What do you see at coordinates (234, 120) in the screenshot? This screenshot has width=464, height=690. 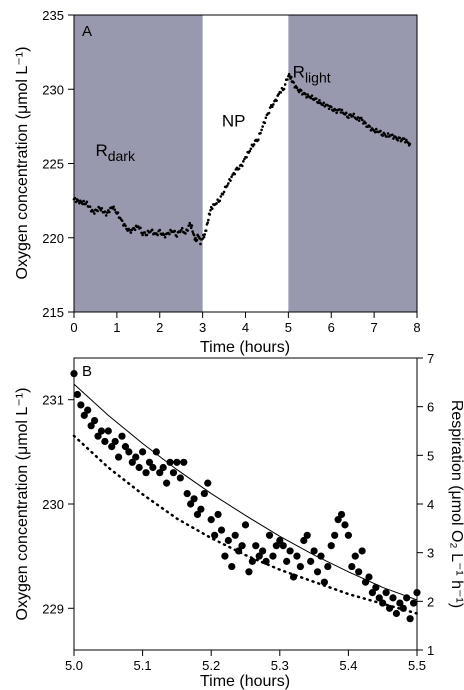 I see `annotation-label: NP` at bounding box center [234, 120].